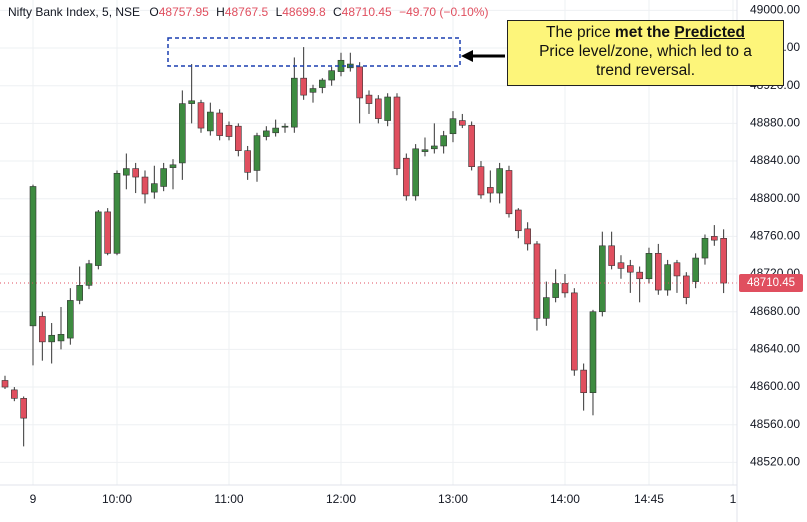 This screenshot has width=807, height=522. What do you see at coordinates (645, 70) in the screenshot?
I see `annotation-text: trend reversal.` at bounding box center [645, 70].